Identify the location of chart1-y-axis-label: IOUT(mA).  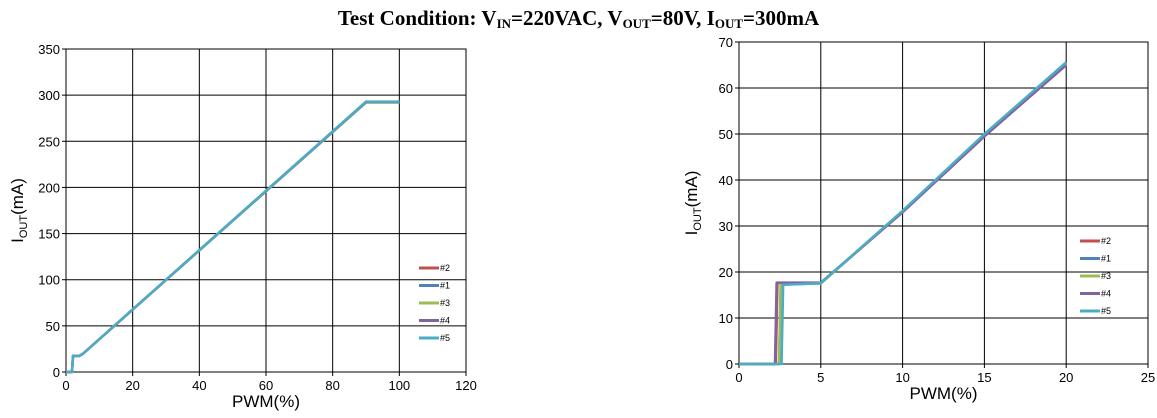
(693, 203).